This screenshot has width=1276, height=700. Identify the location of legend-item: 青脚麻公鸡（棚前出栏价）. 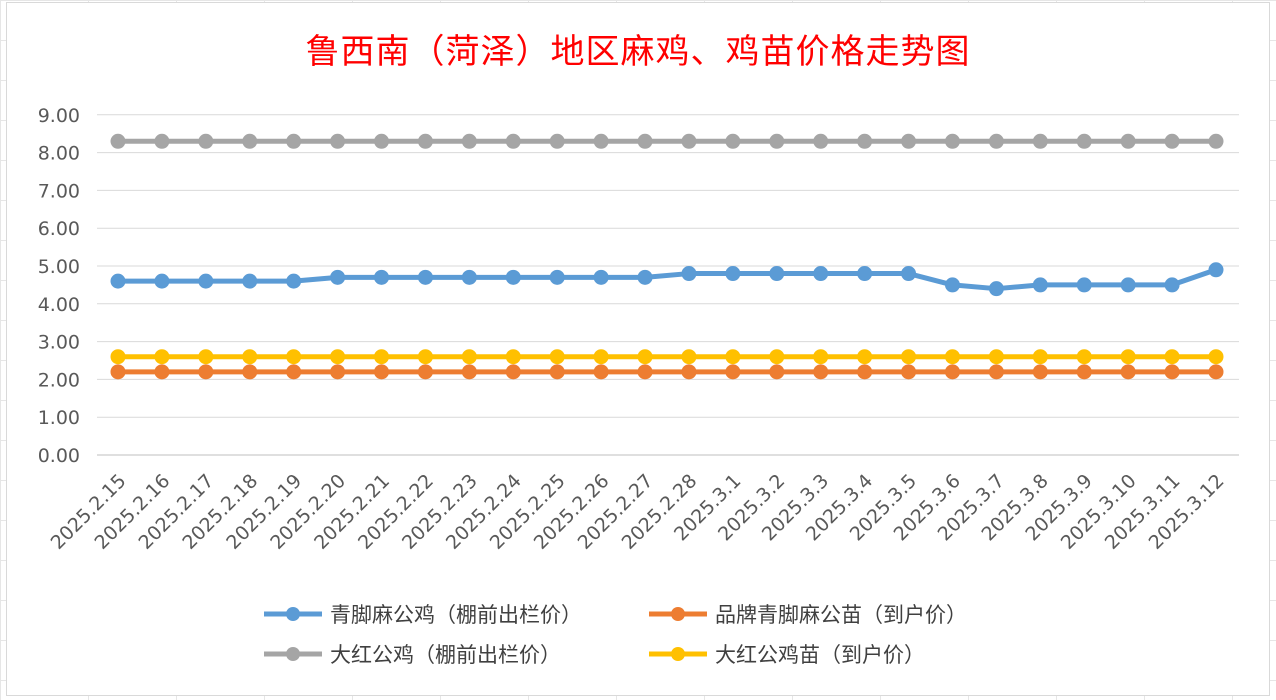
(422, 614).